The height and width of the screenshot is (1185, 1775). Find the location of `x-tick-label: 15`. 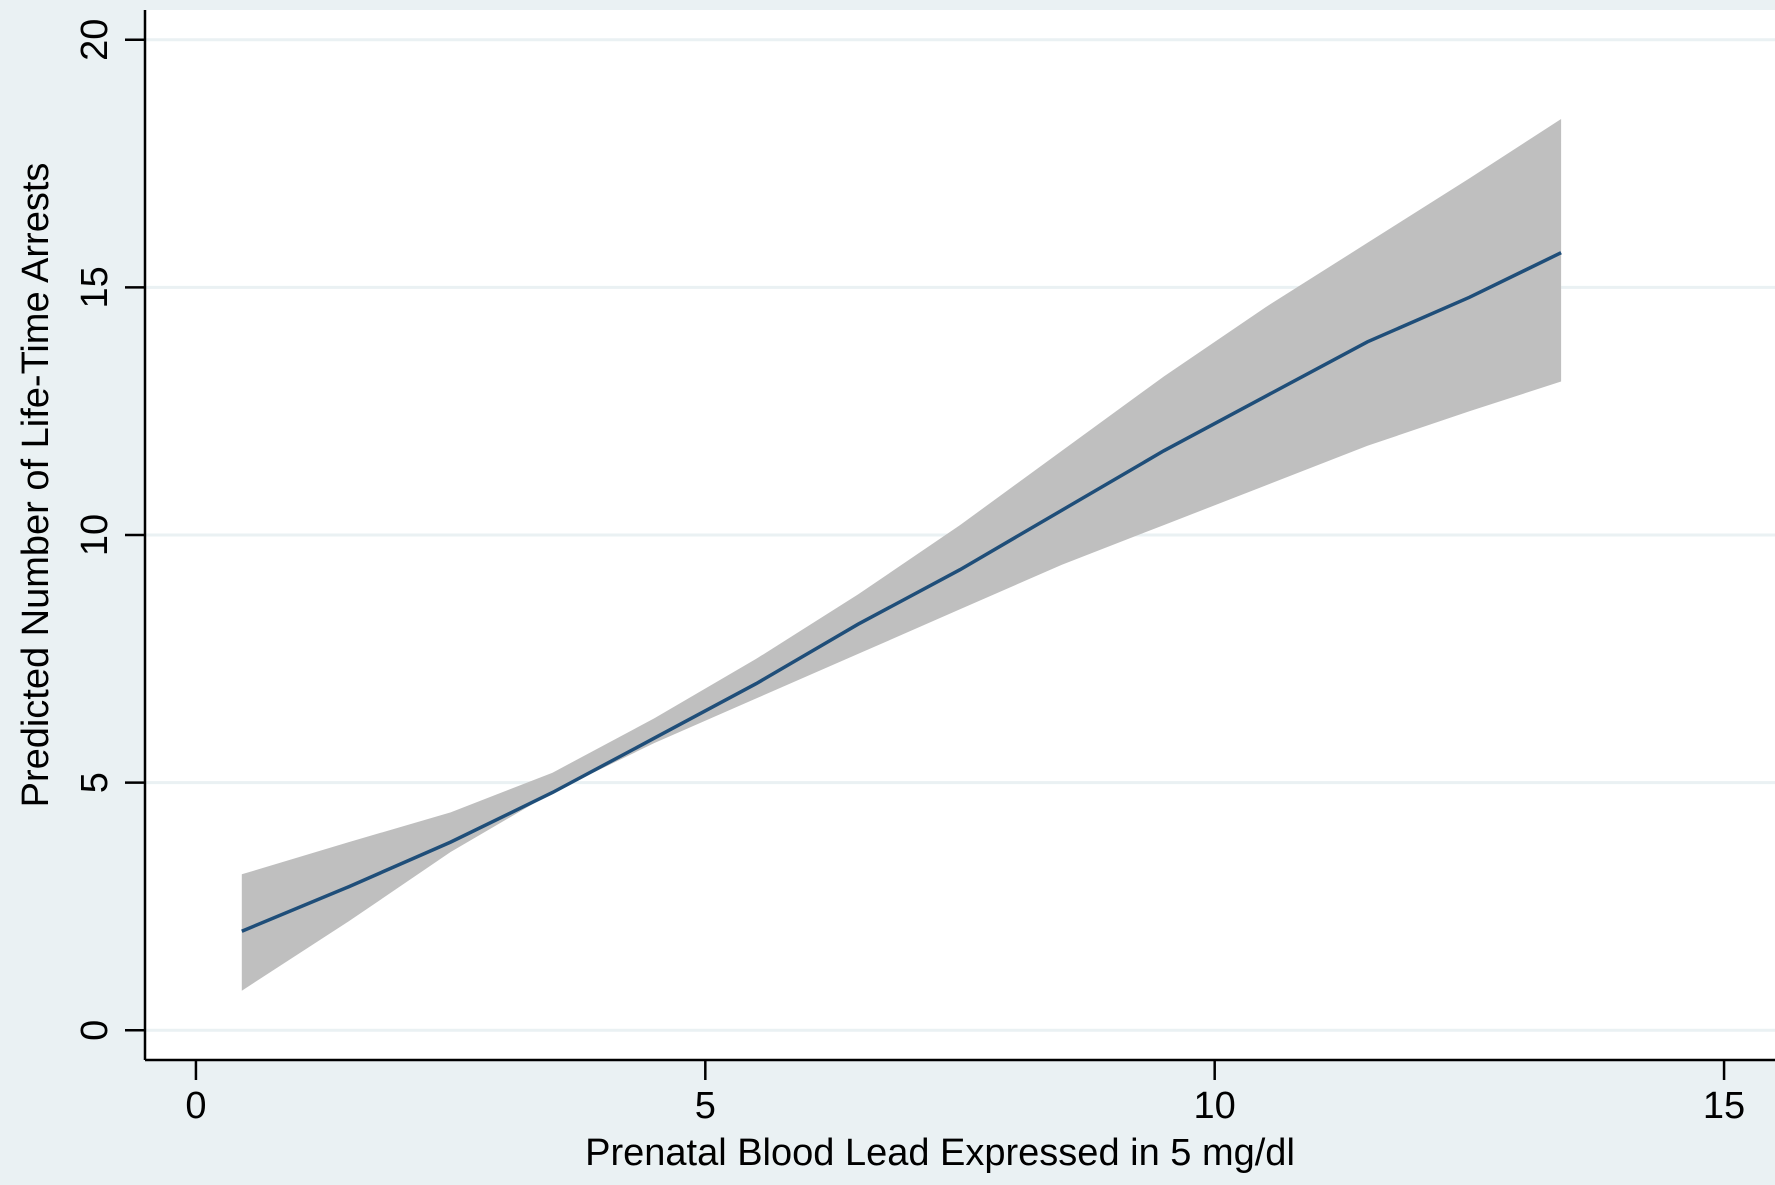

x-tick-label: 15 is located at coordinates (1724, 1106).